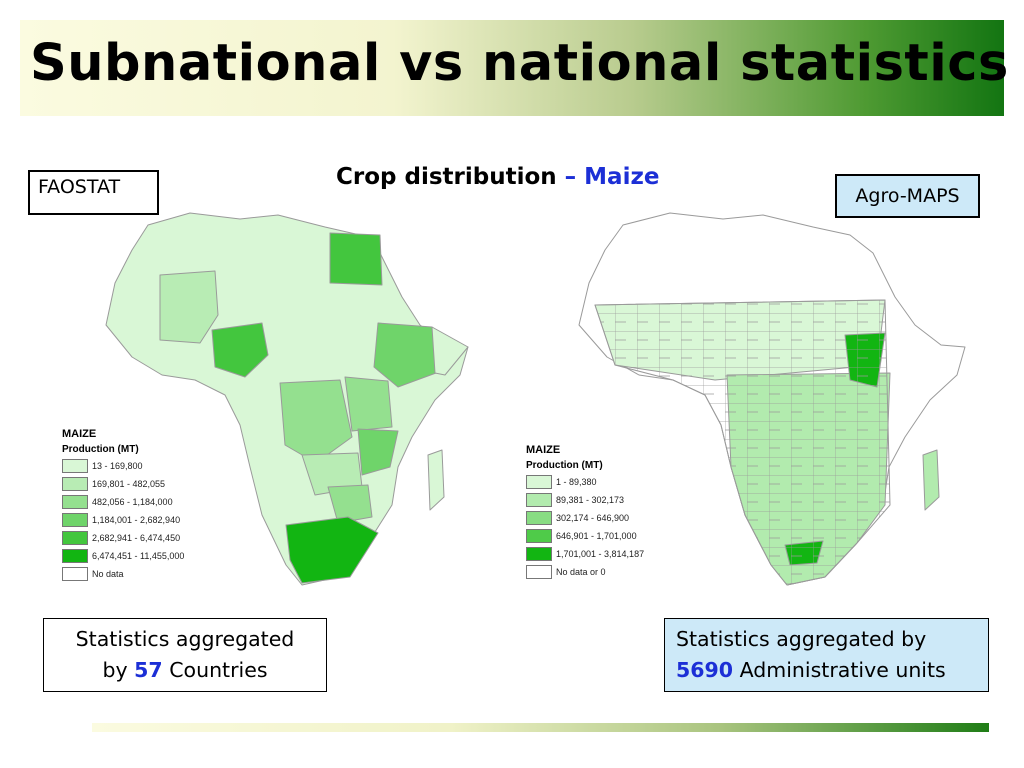 The image size is (1024, 768). I want to click on info-line-1: Statistics aggregated, so click(185, 639).